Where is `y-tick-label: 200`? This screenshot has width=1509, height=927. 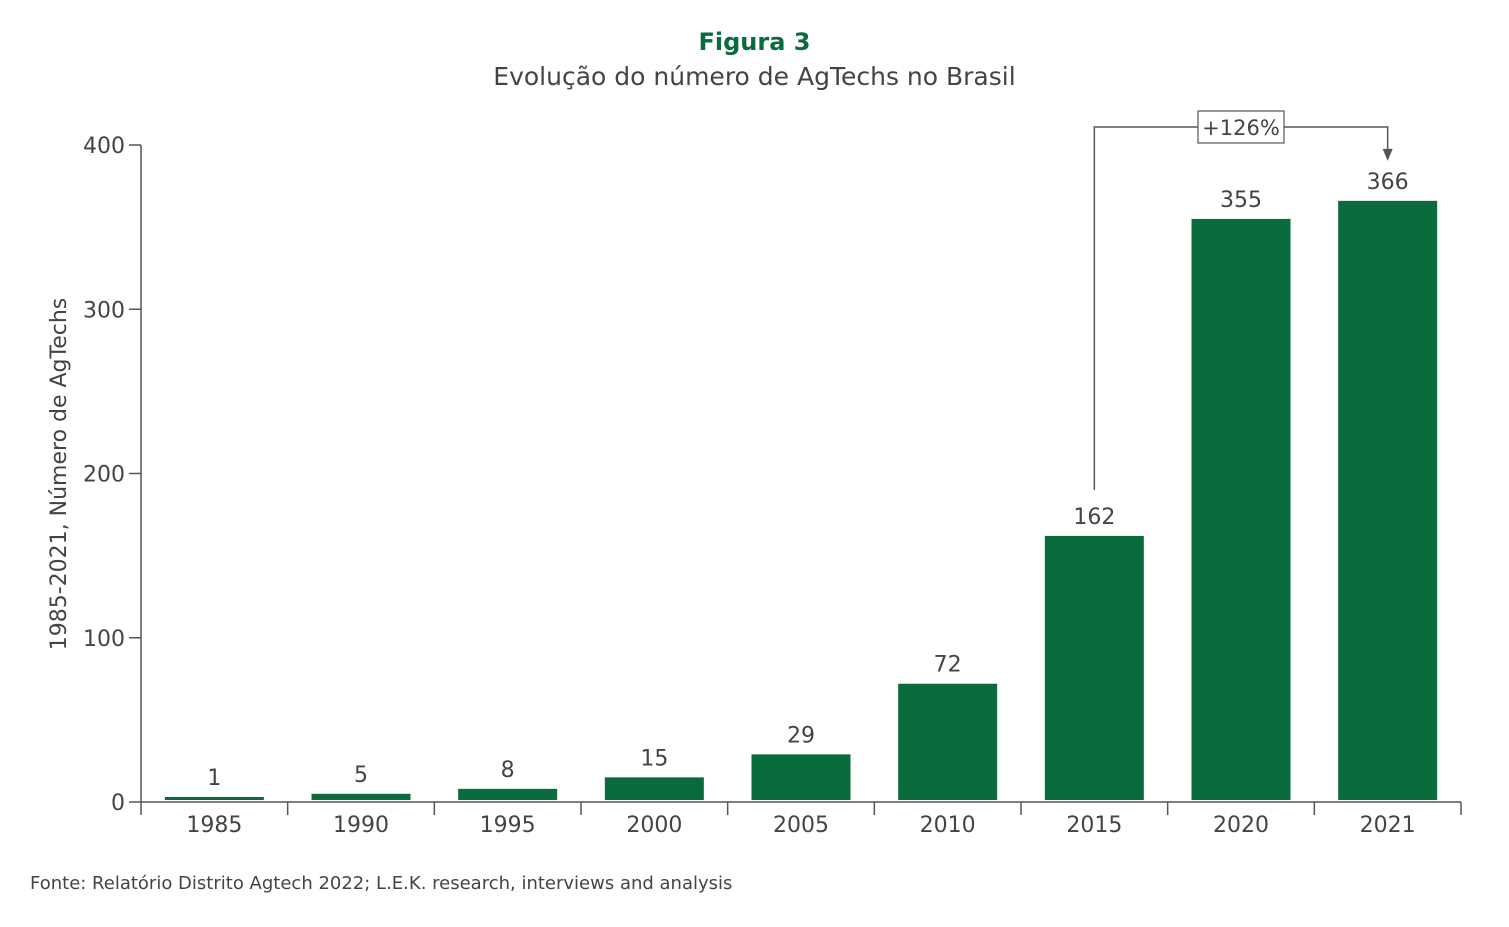
y-tick-label: 200 is located at coordinates (104, 475).